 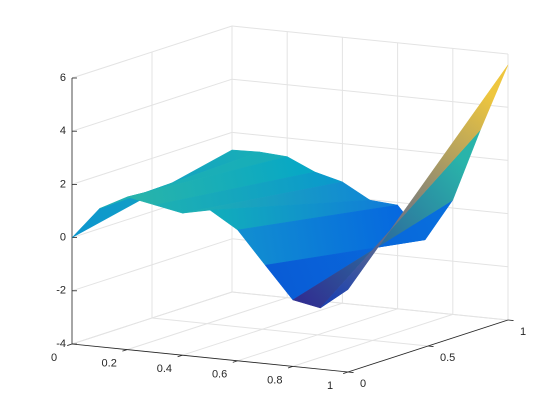 I want to click on x-tick-label: 0.8, so click(x=274, y=380).